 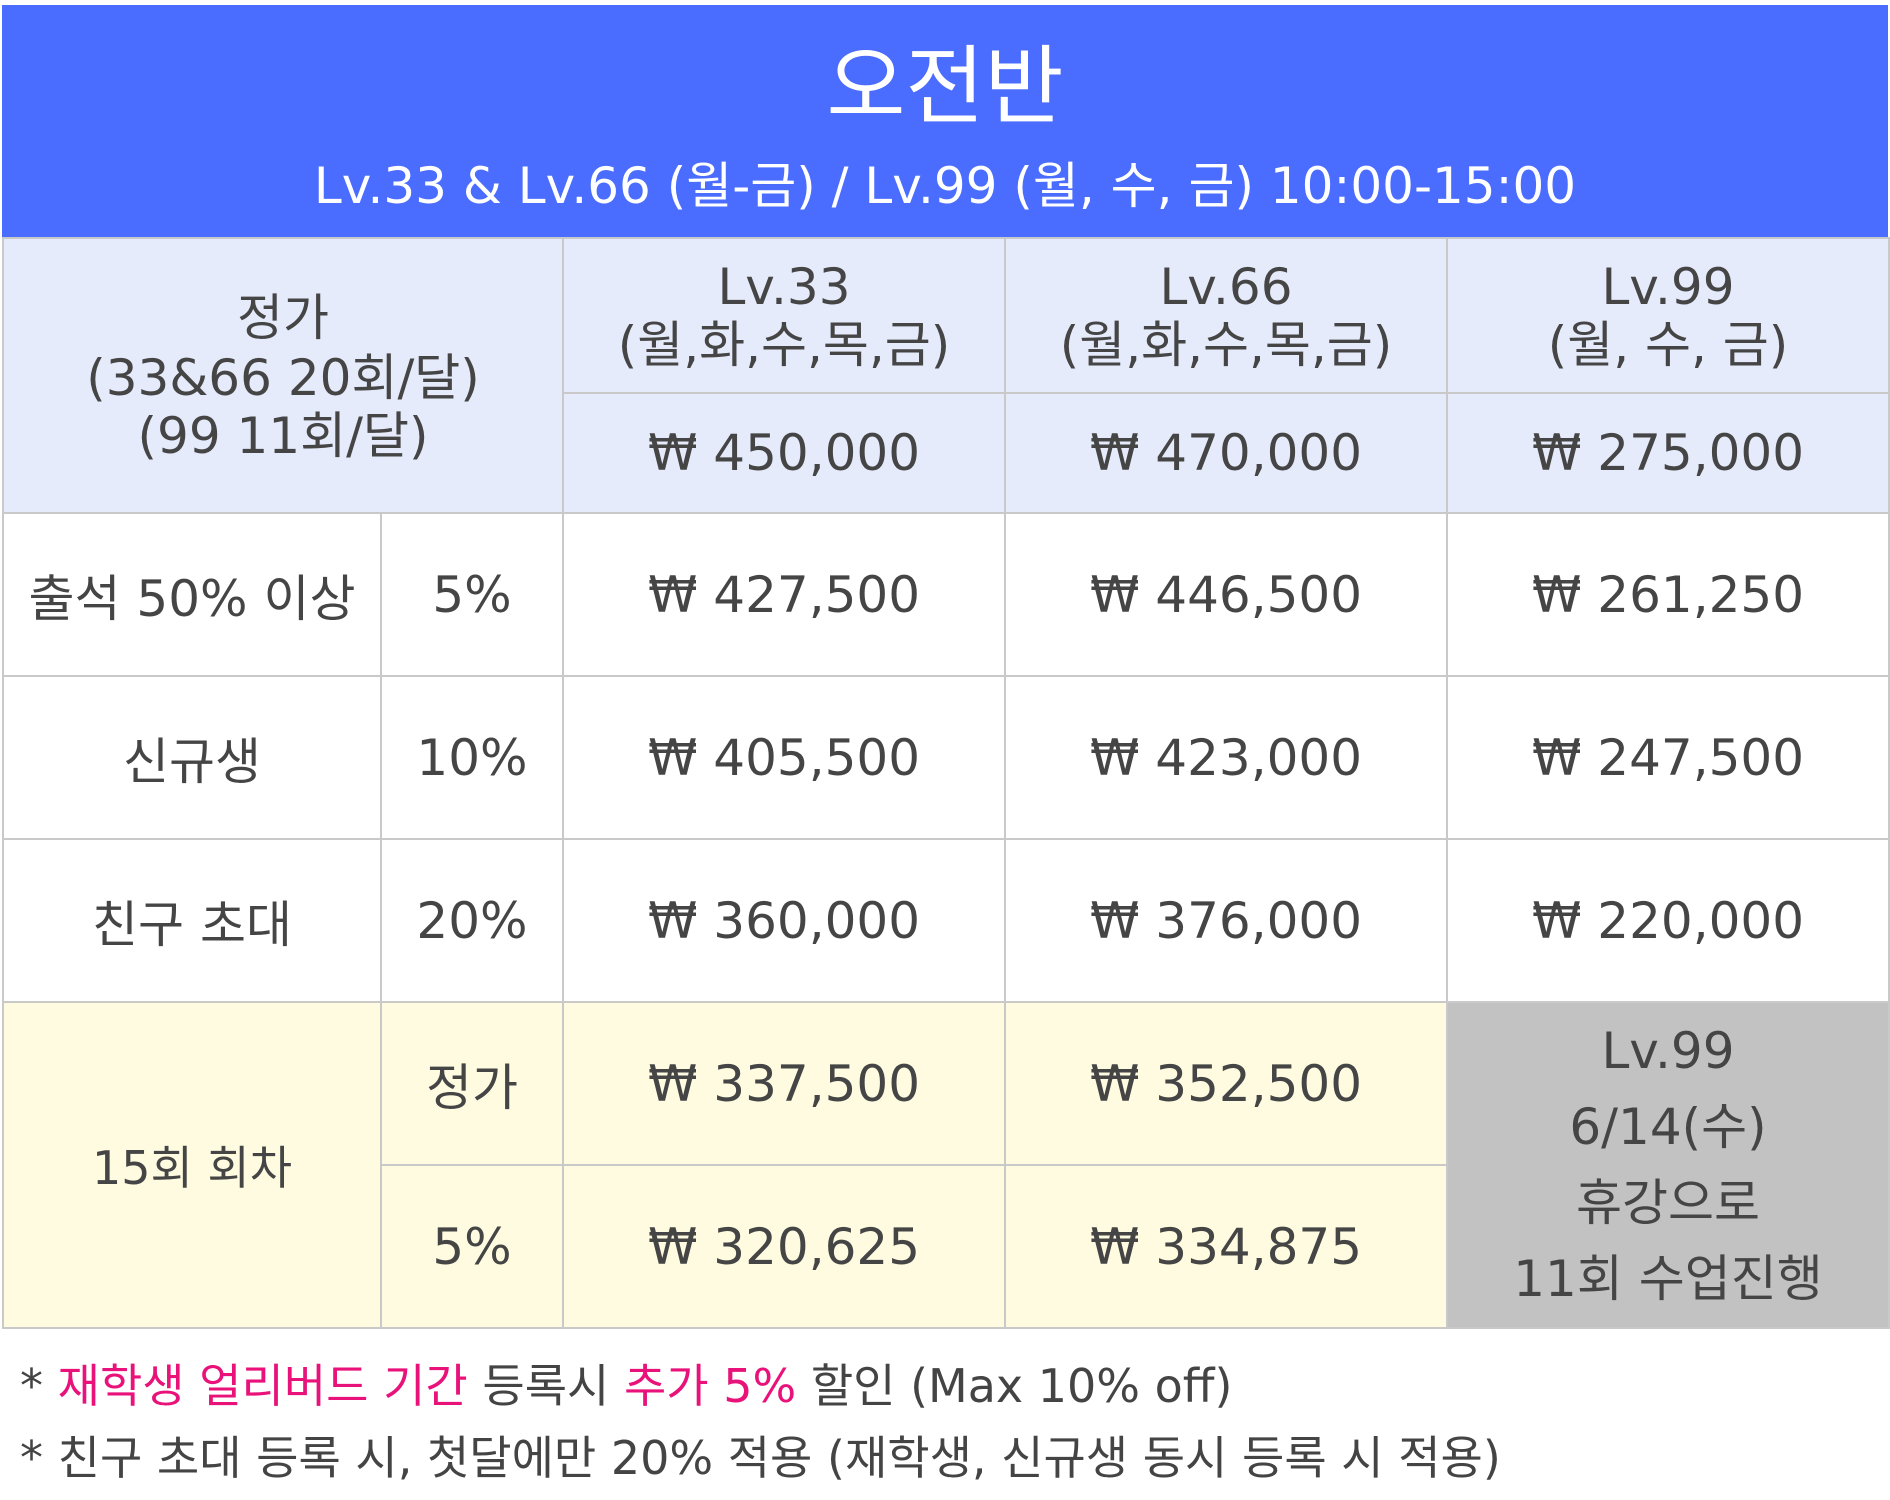 I want to click on price-cell: ₩ 334,875, so click(x=1226, y=1246).